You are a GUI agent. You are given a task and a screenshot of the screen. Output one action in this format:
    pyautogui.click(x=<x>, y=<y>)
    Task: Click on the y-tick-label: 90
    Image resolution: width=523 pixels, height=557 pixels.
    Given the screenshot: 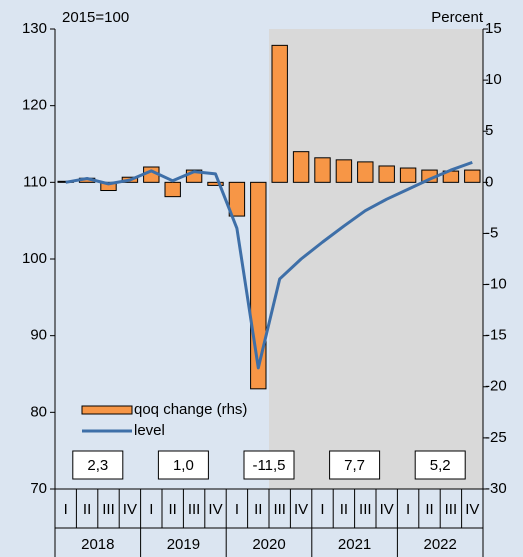 What is the action you would take?
    pyautogui.click(x=38, y=335)
    